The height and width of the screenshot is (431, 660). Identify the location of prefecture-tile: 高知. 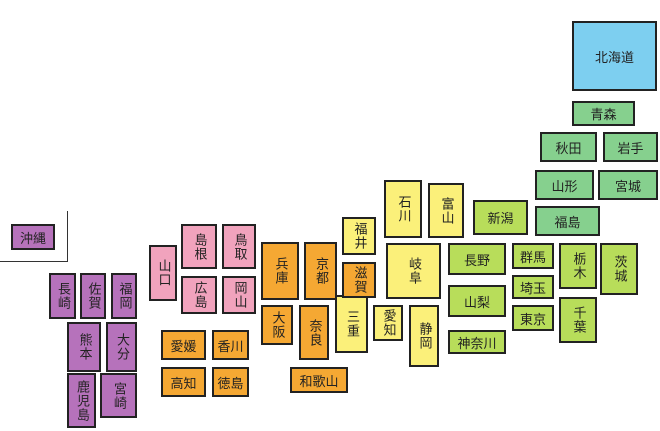
(183, 382).